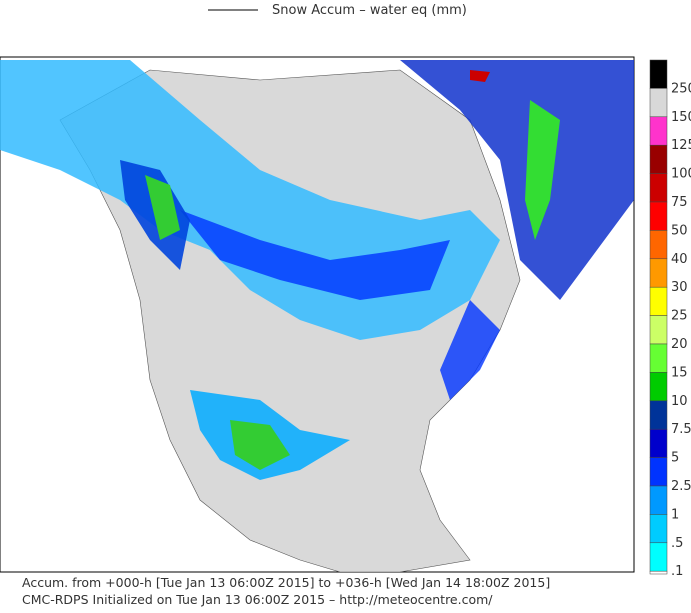 This screenshot has height=613, width=691. Describe the element at coordinates (681, 429) in the screenshot. I see `legend-label: 7.5` at that location.